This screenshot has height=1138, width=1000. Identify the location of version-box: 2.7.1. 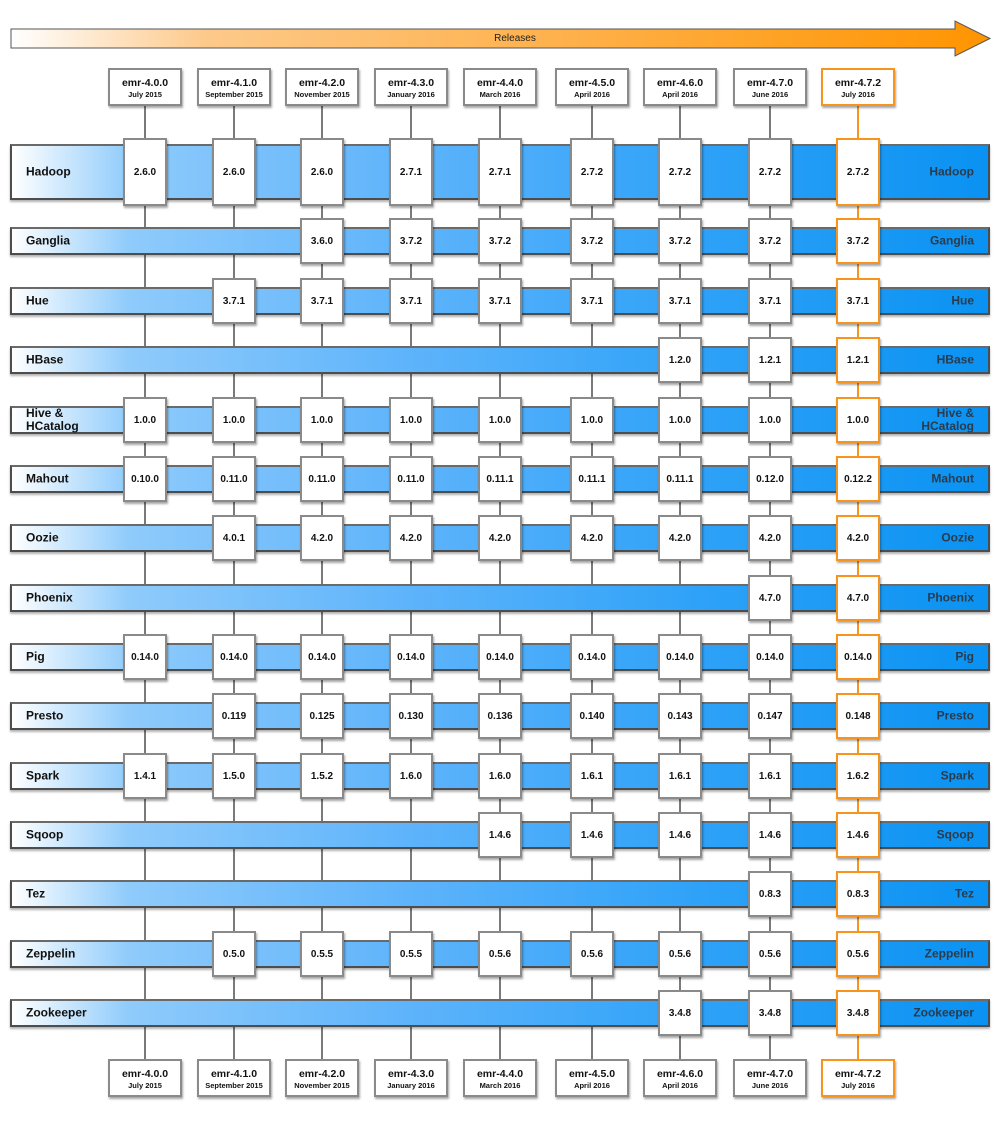
(411, 172).